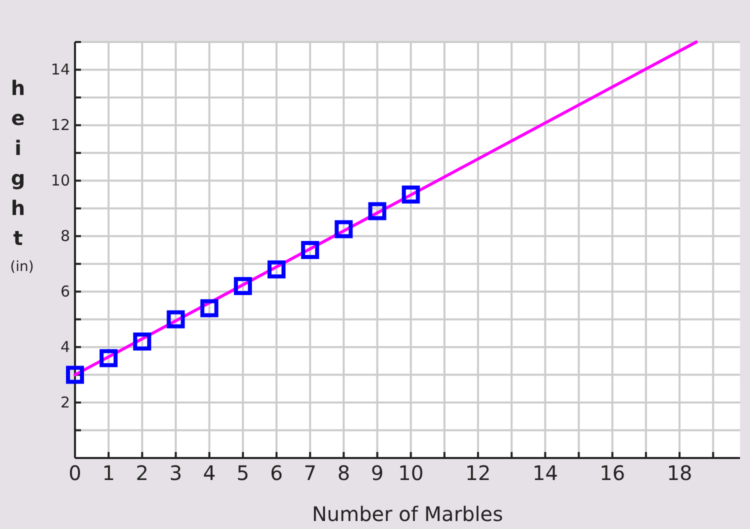 This screenshot has height=529, width=750. I want to click on x-tick-label: 12, so click(478, 473).